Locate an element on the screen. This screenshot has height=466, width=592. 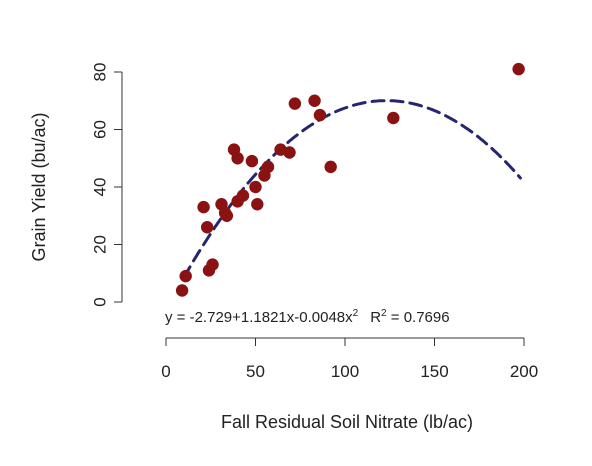
x-tick-label: 200 is located at coordinates (524, 371).